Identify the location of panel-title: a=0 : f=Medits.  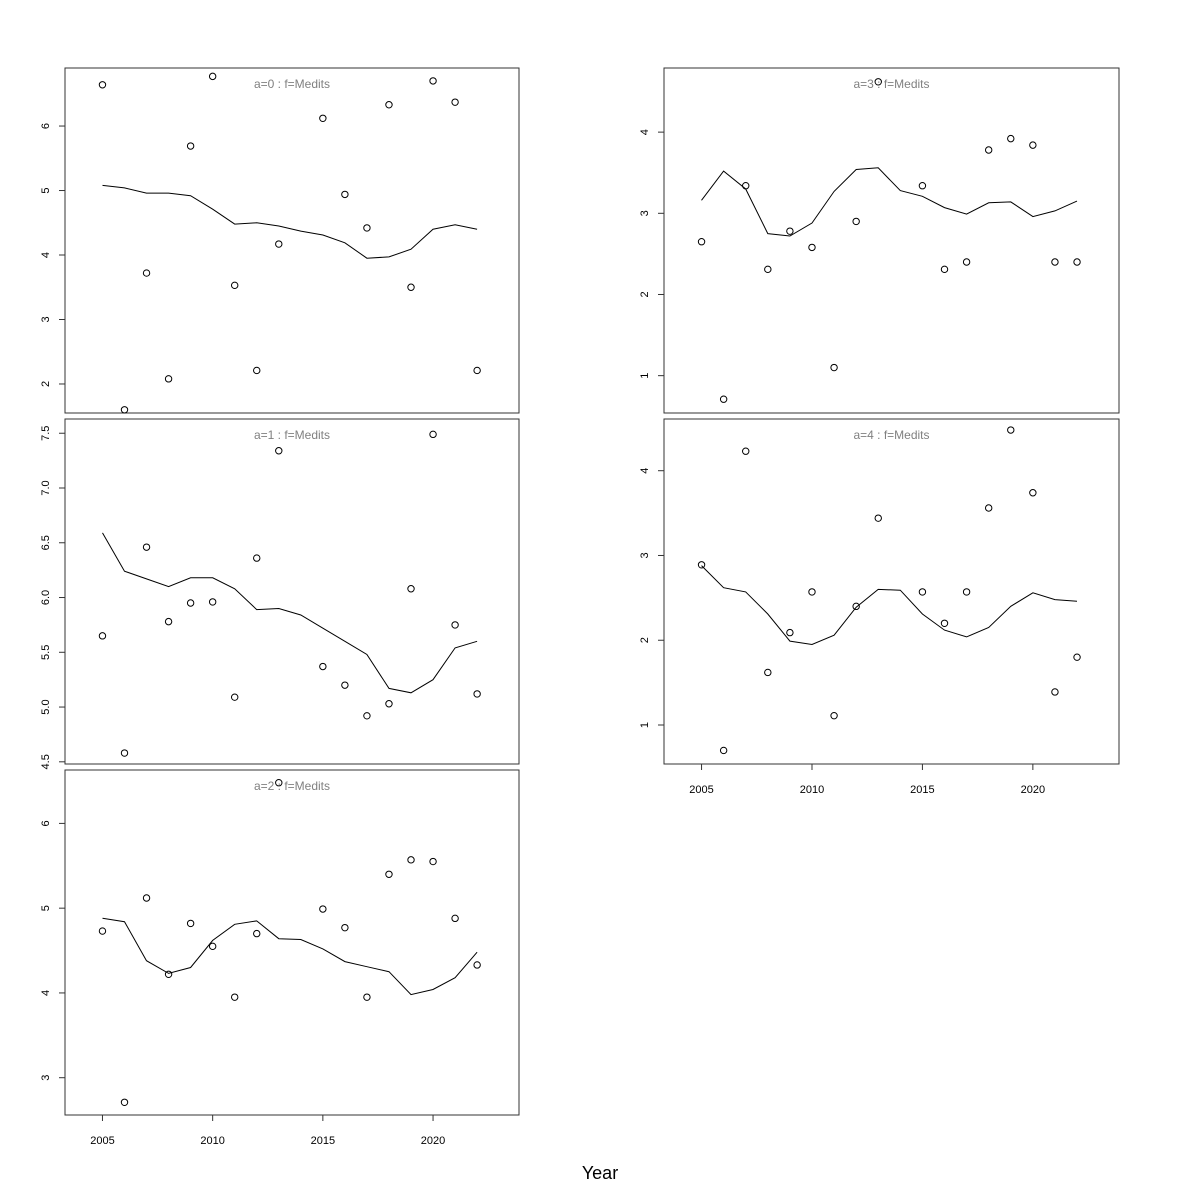
(292, 84).